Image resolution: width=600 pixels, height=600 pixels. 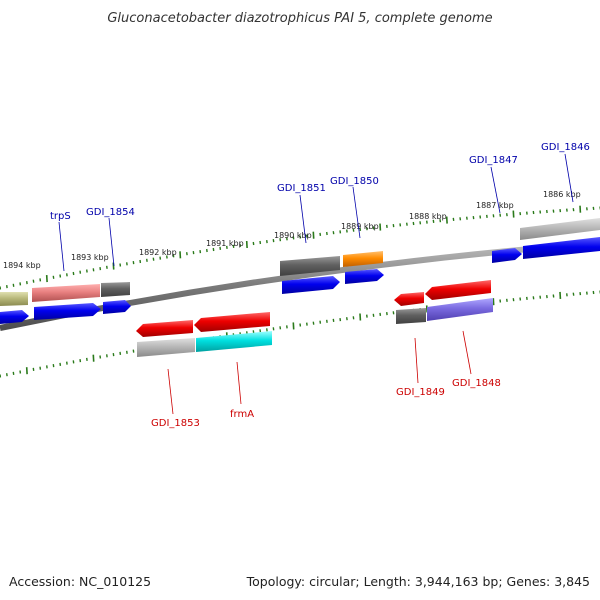 I want to click on tick-label: 1891 kbp, so click(x=225, y=243).